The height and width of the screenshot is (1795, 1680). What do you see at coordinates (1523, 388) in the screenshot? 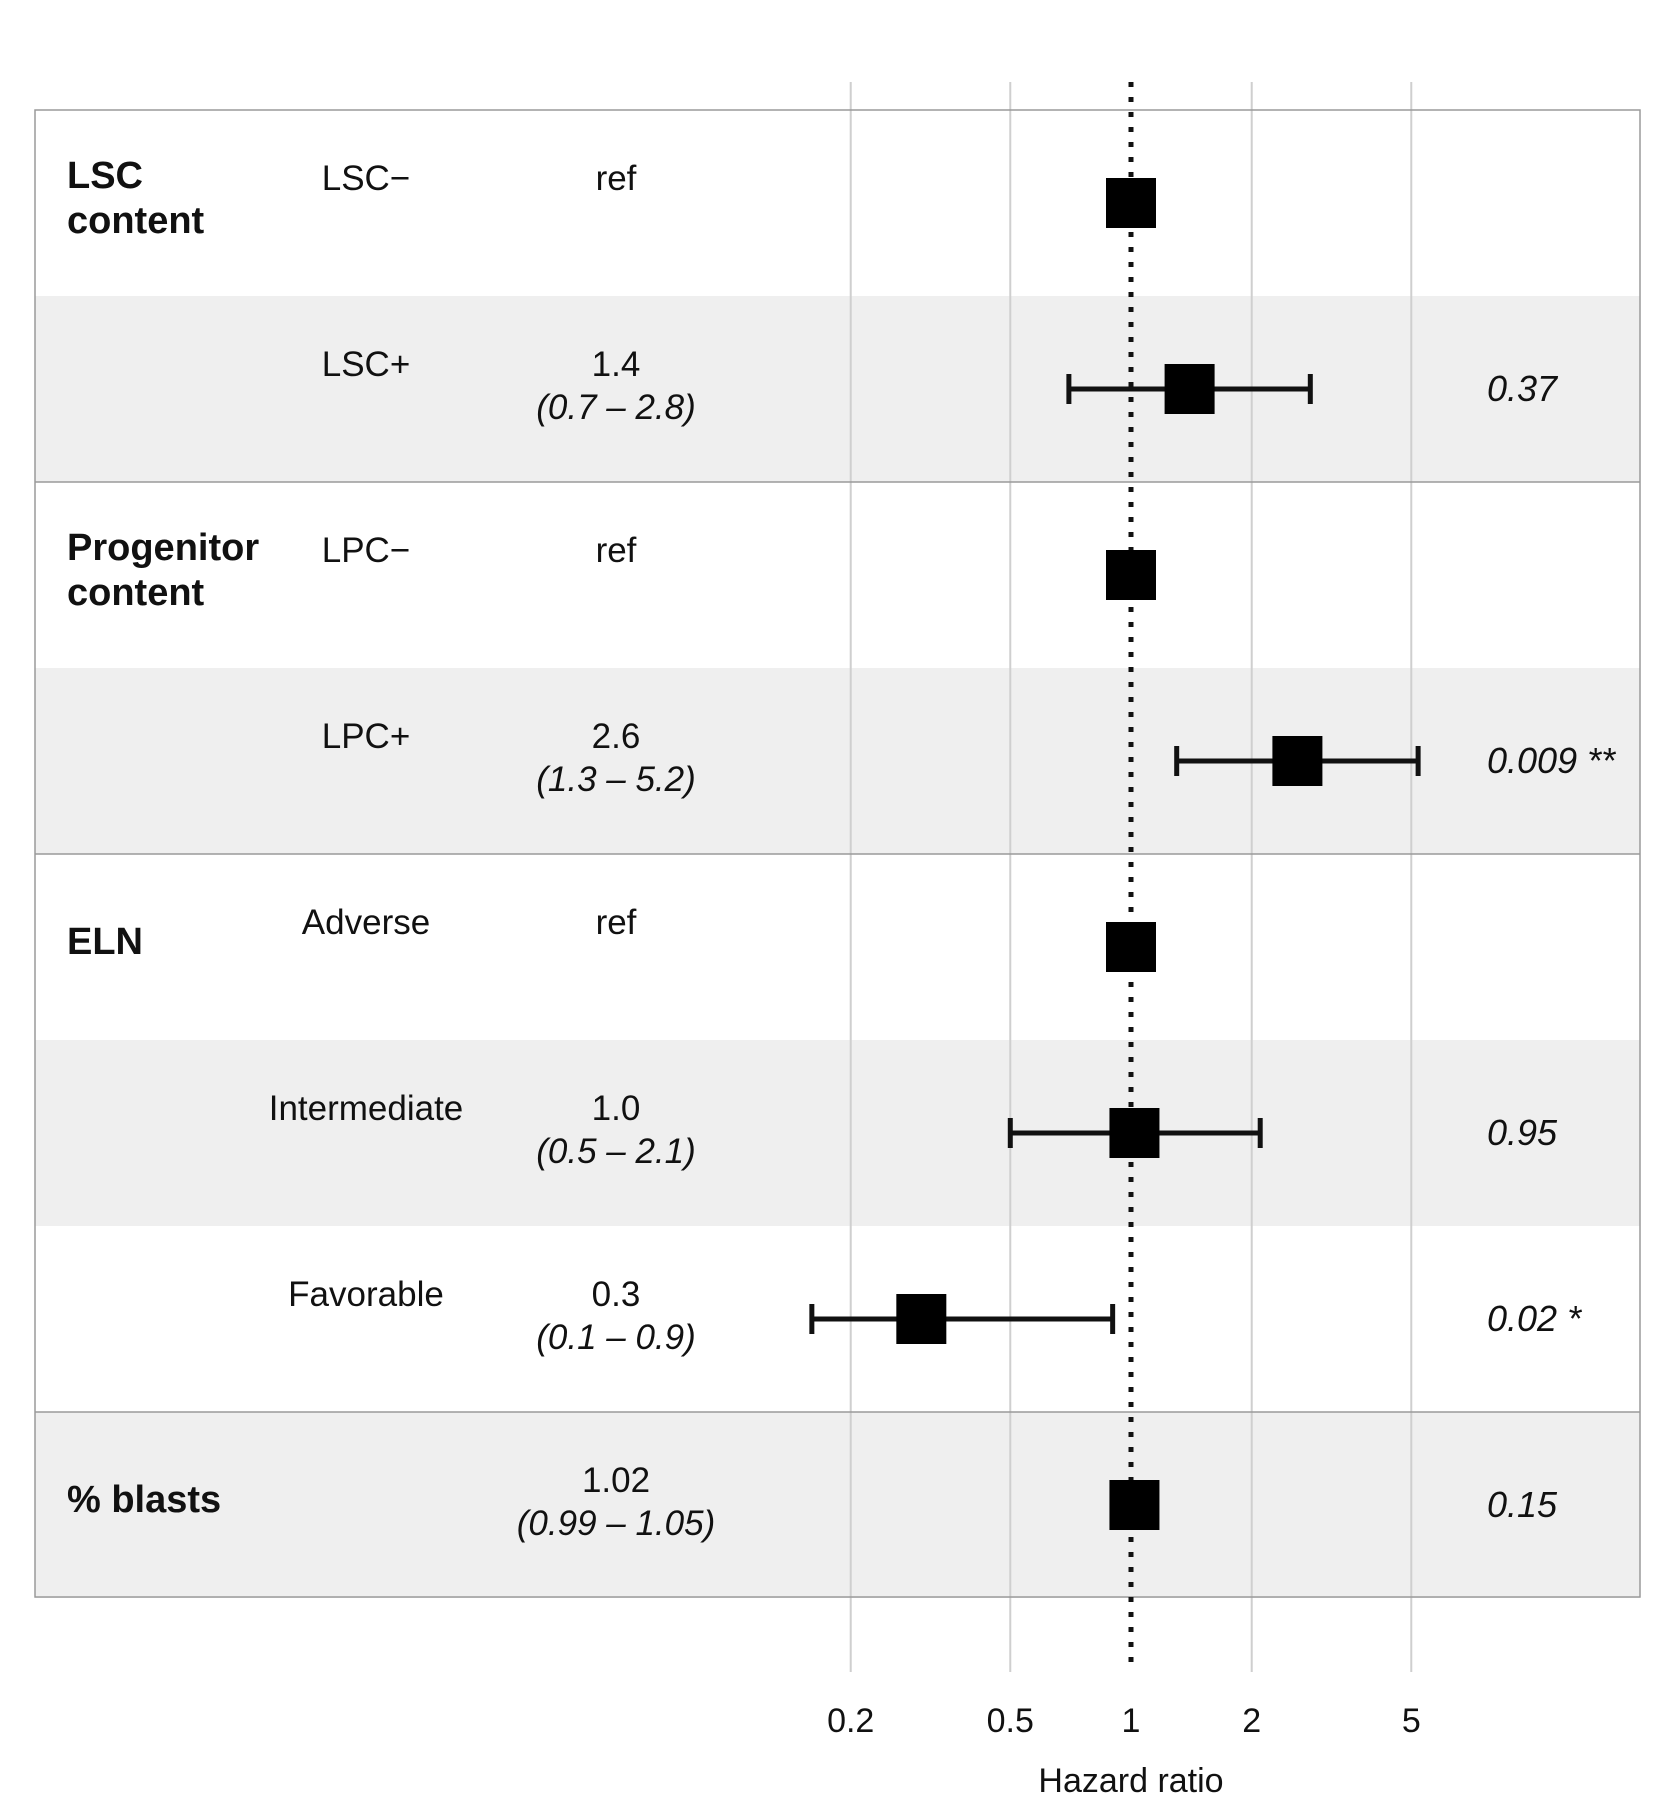
I see `p-value-label: 0.37` at bounding box center [1523, 388].